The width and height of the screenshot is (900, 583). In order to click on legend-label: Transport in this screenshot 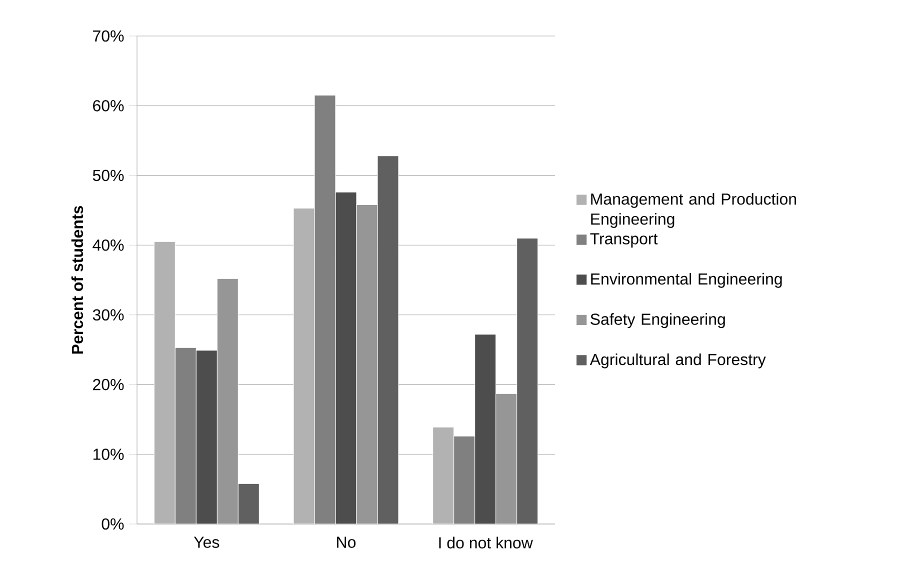, I will do `click(624, 240)`.